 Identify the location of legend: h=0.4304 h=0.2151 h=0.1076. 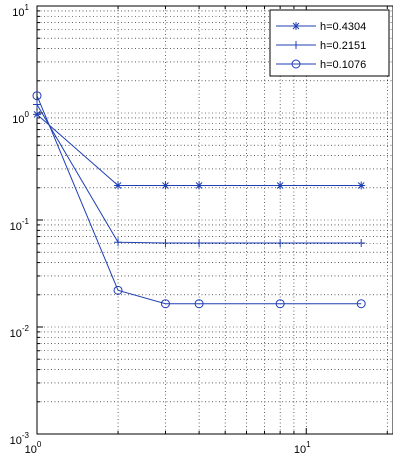
(329, 43).